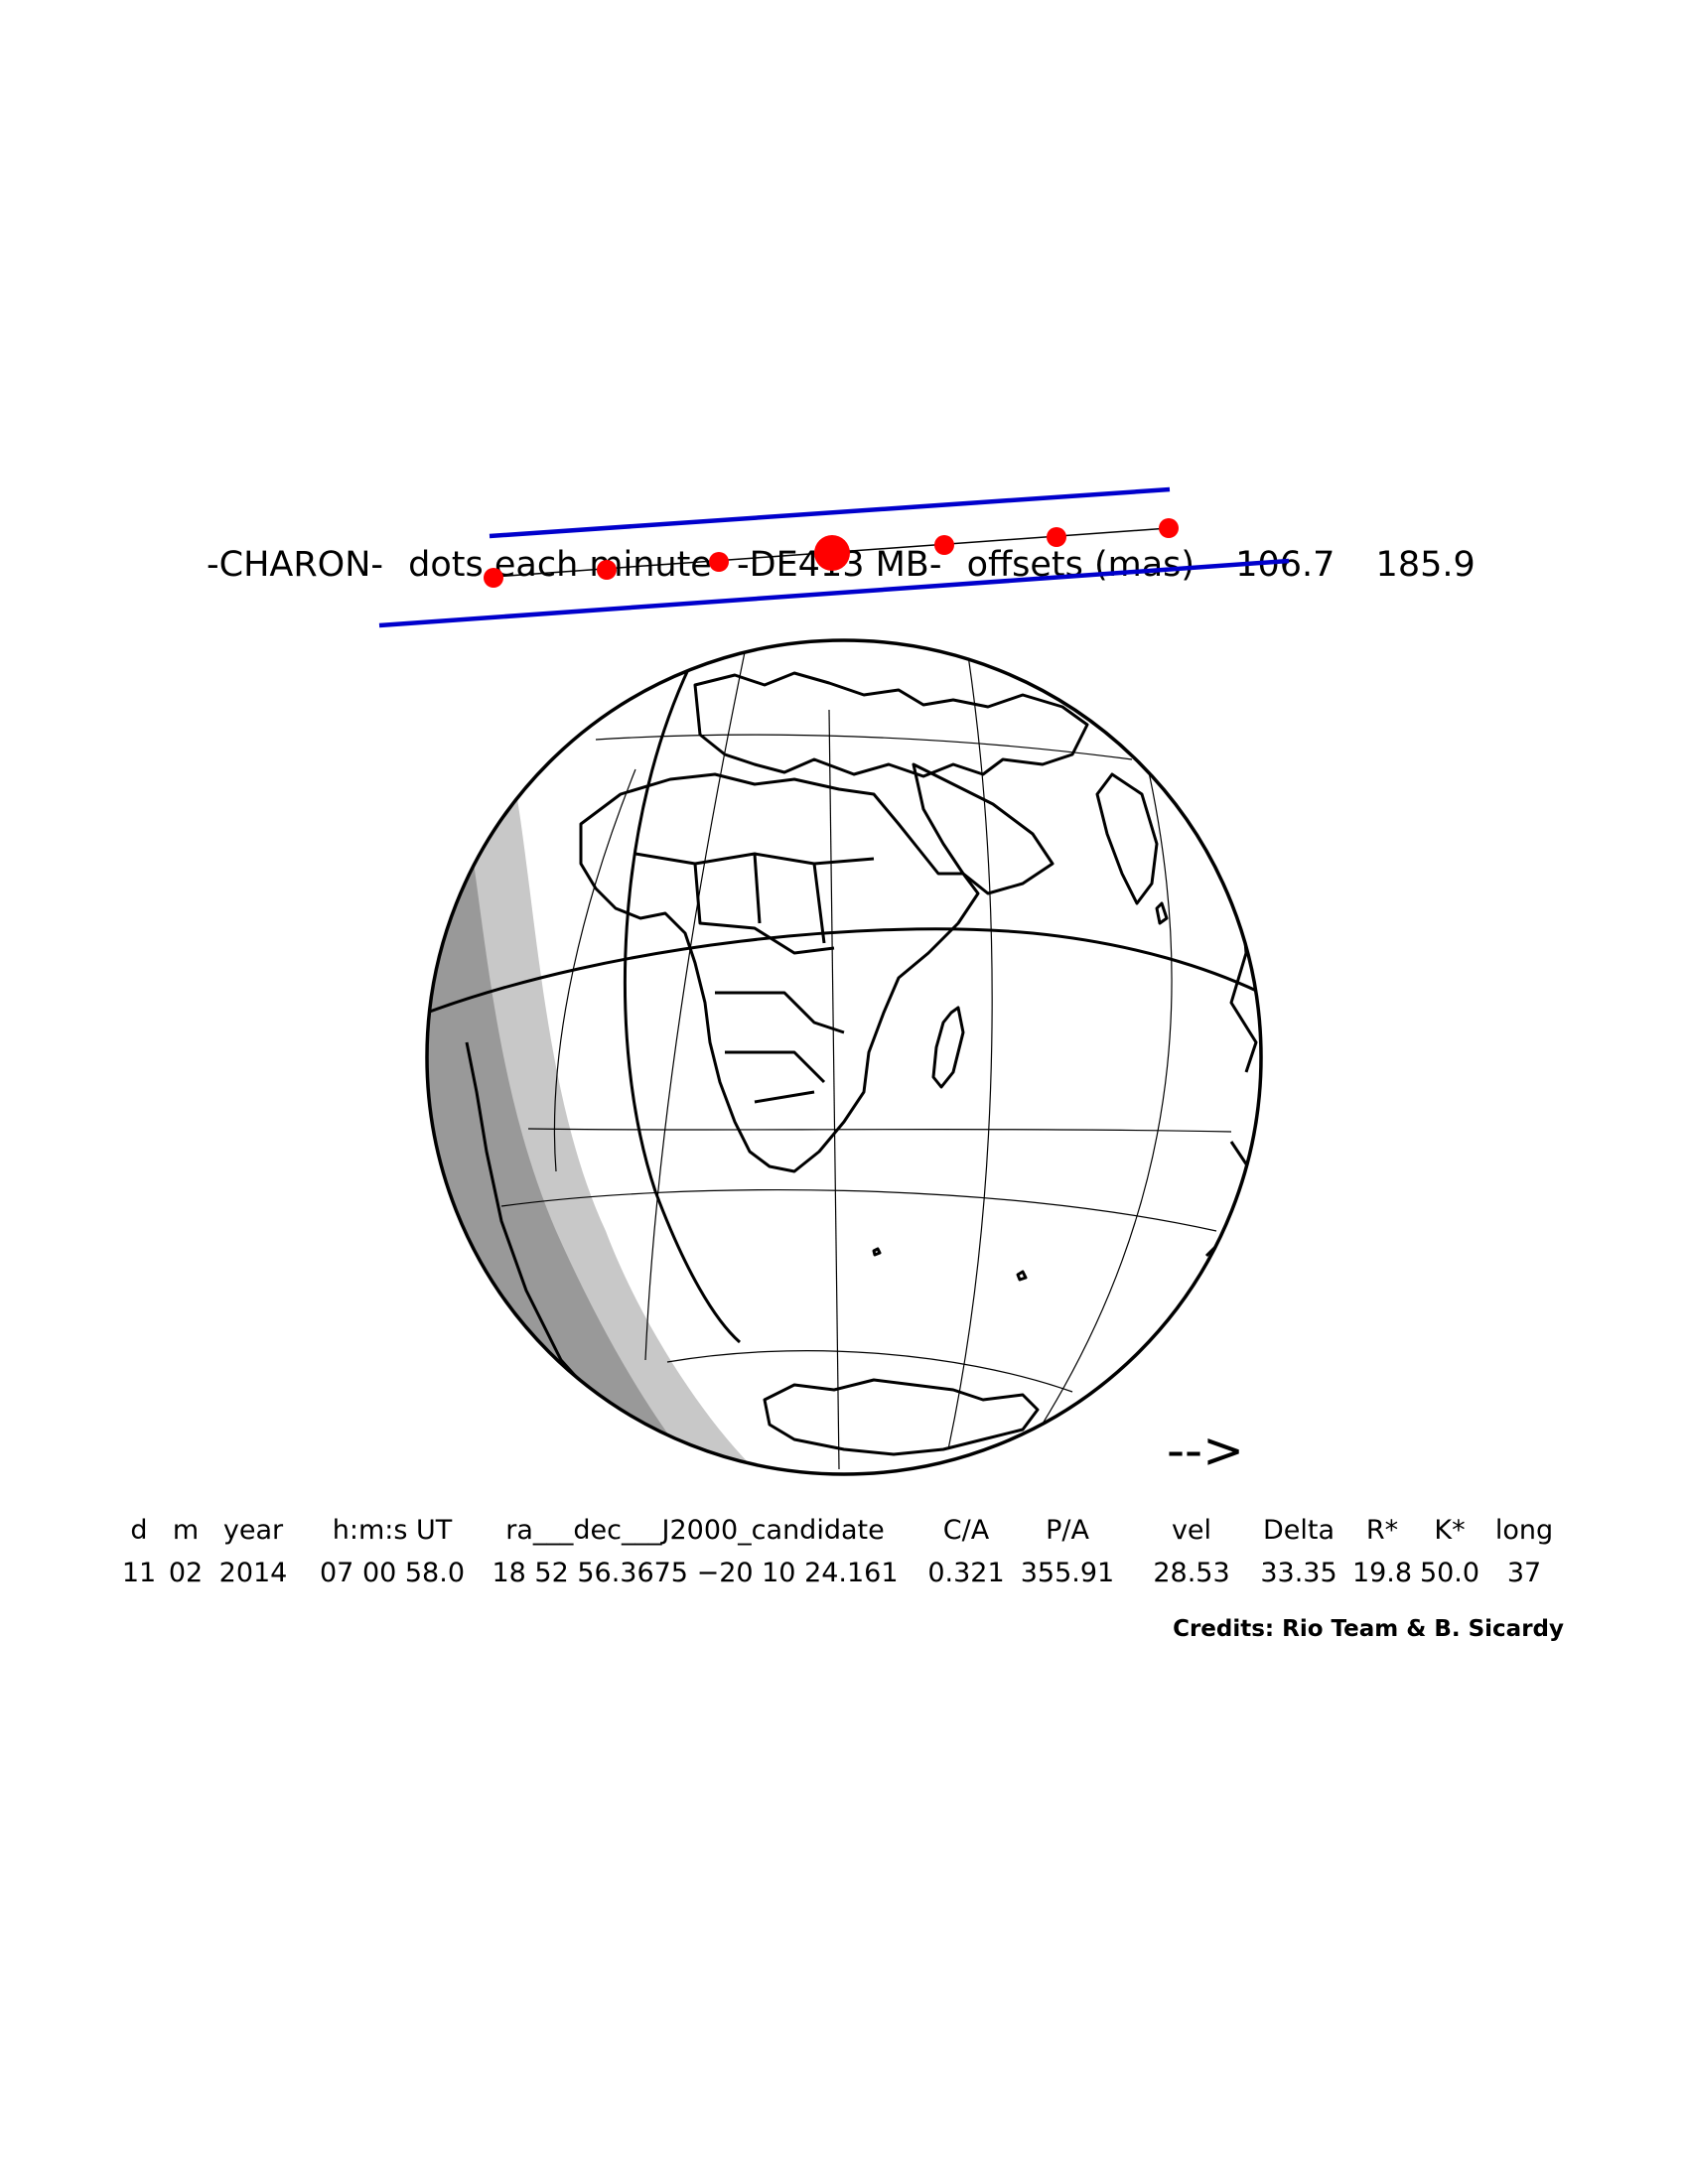  Describe the element at coordinates (1299, 1530) in the screenshot. I see `table-header-delta: Delta` at that location.